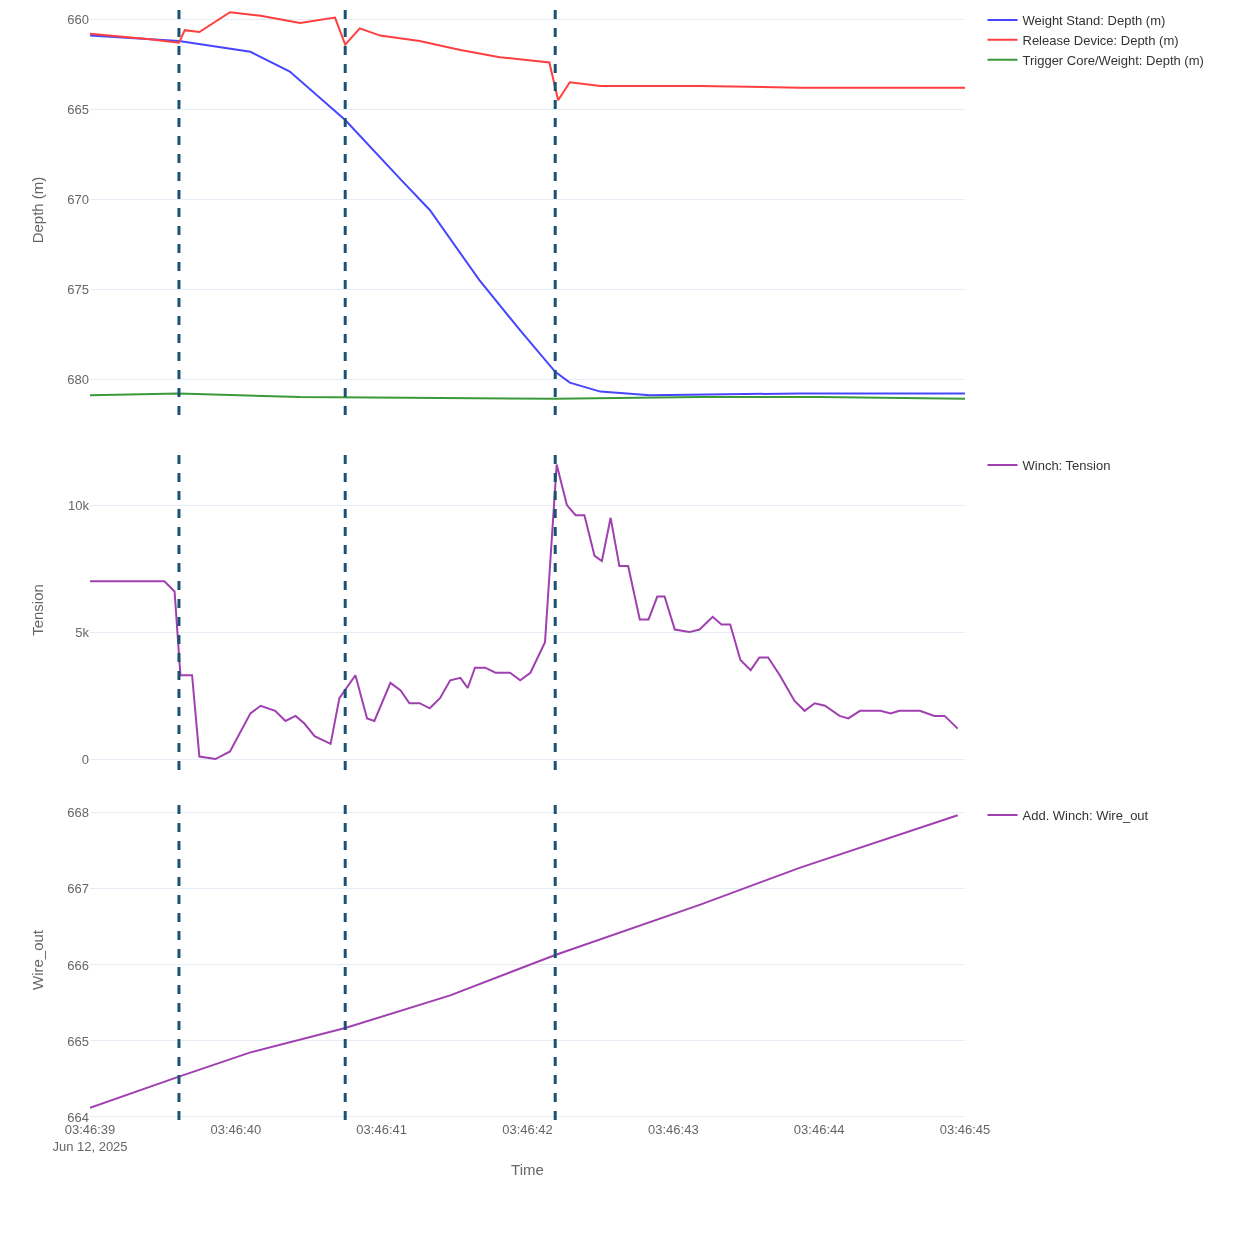  Describe the element at coordinates (82, 632) in the screenshot. I see `y-tick-label: 5k` at that location.